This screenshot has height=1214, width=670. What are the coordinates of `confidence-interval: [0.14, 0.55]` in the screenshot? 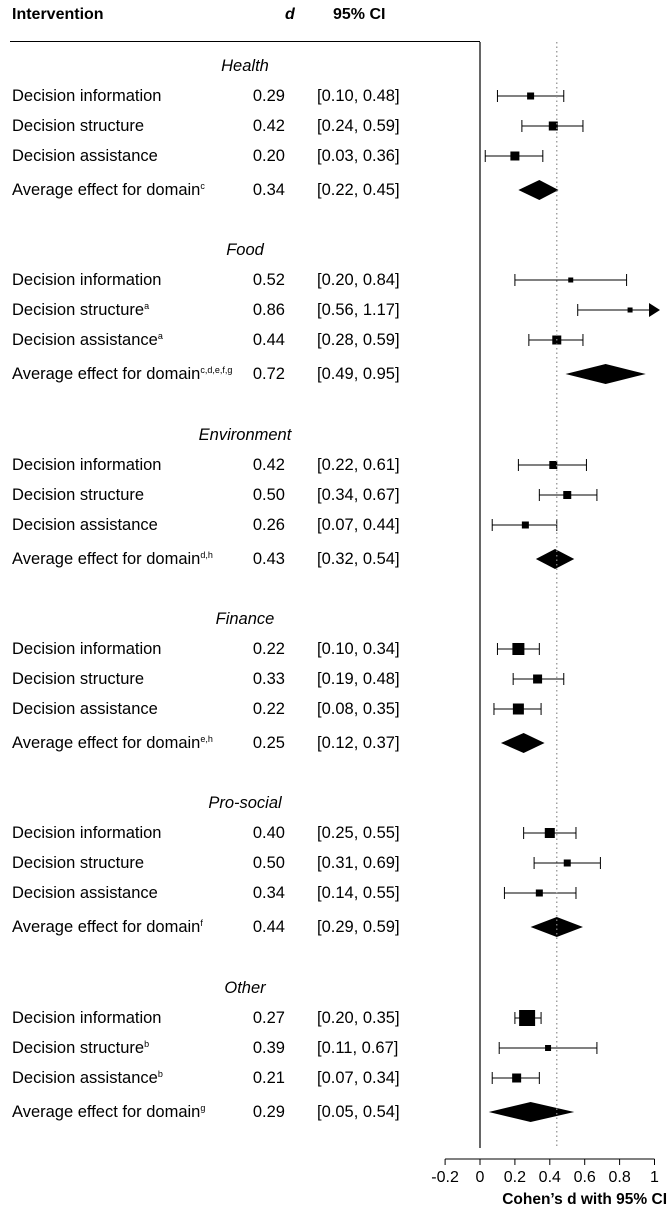 It's located at (358, 893).